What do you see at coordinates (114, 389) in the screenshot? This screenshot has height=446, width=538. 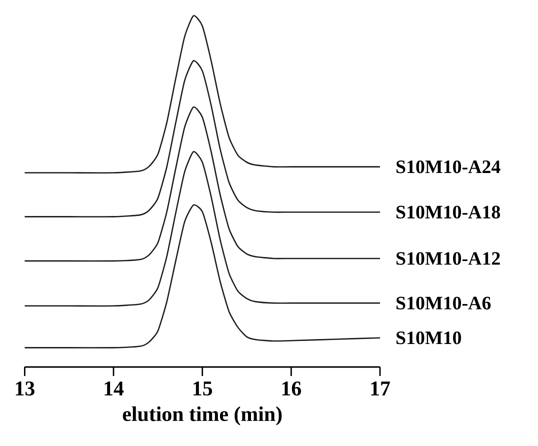 I see `x-tick-label: 14` at bounding box center [114, 389].